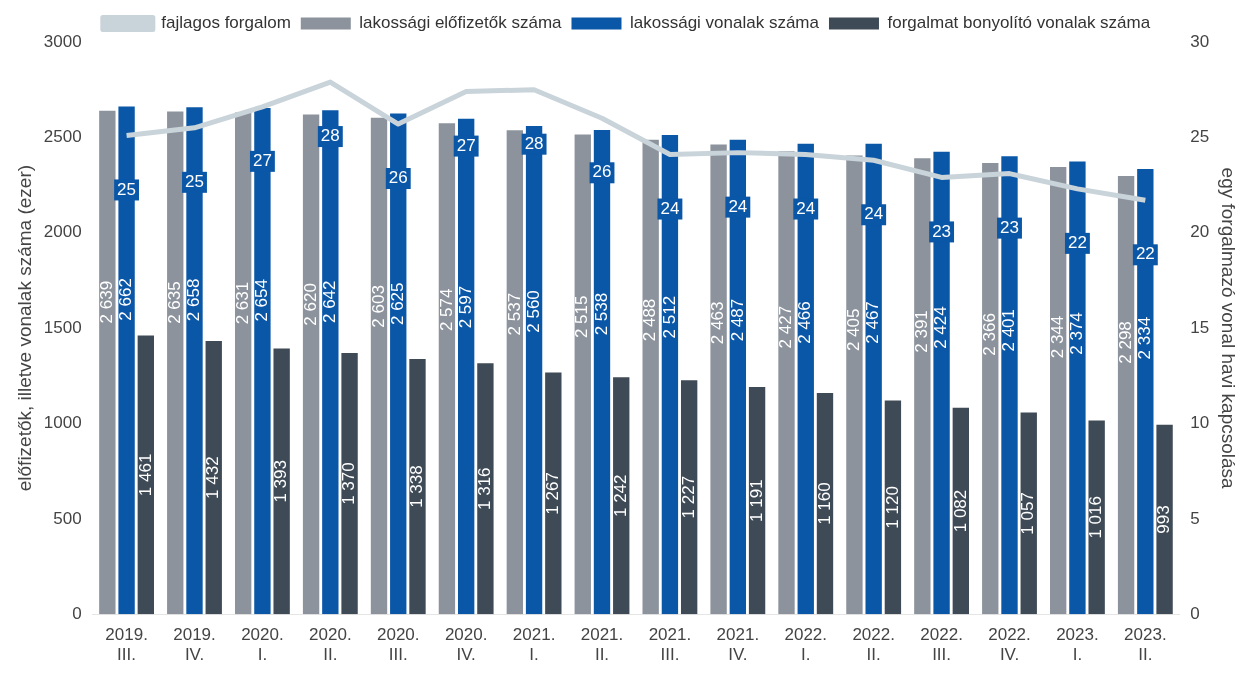 This screenshot has height=679, width=1253. I want to click on data-label: 23, so click(942, 231).